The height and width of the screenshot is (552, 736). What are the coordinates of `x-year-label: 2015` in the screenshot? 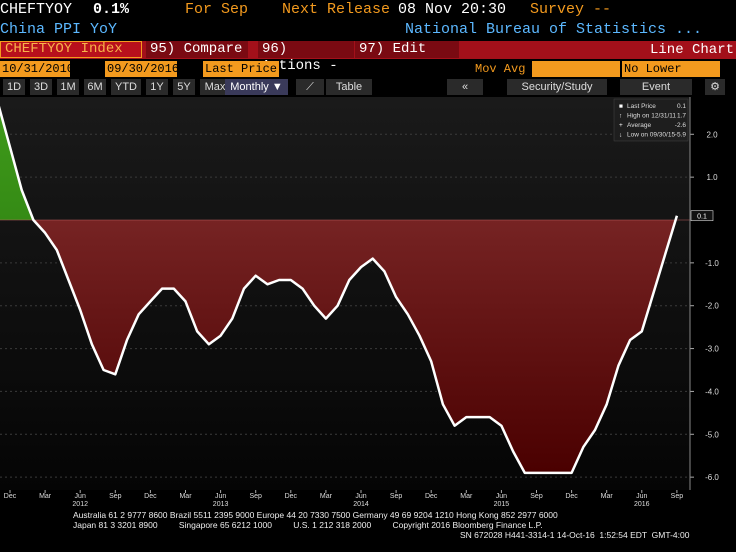 It's located at (502, 504).